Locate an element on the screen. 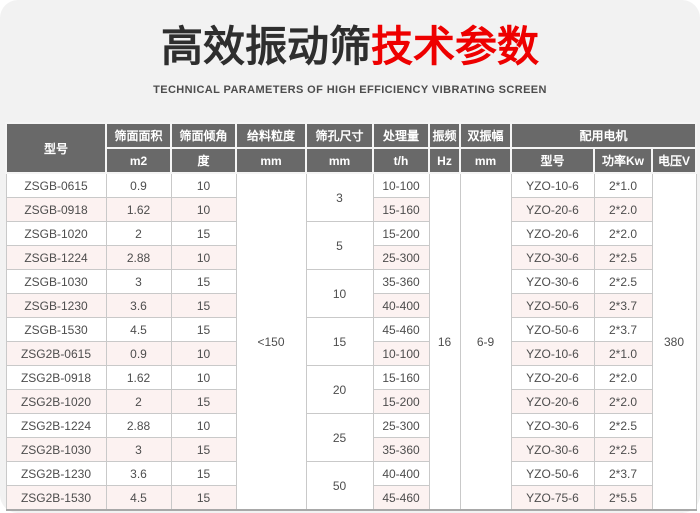  cell-capacity: 15-160 is located at coordinates (401, 209).